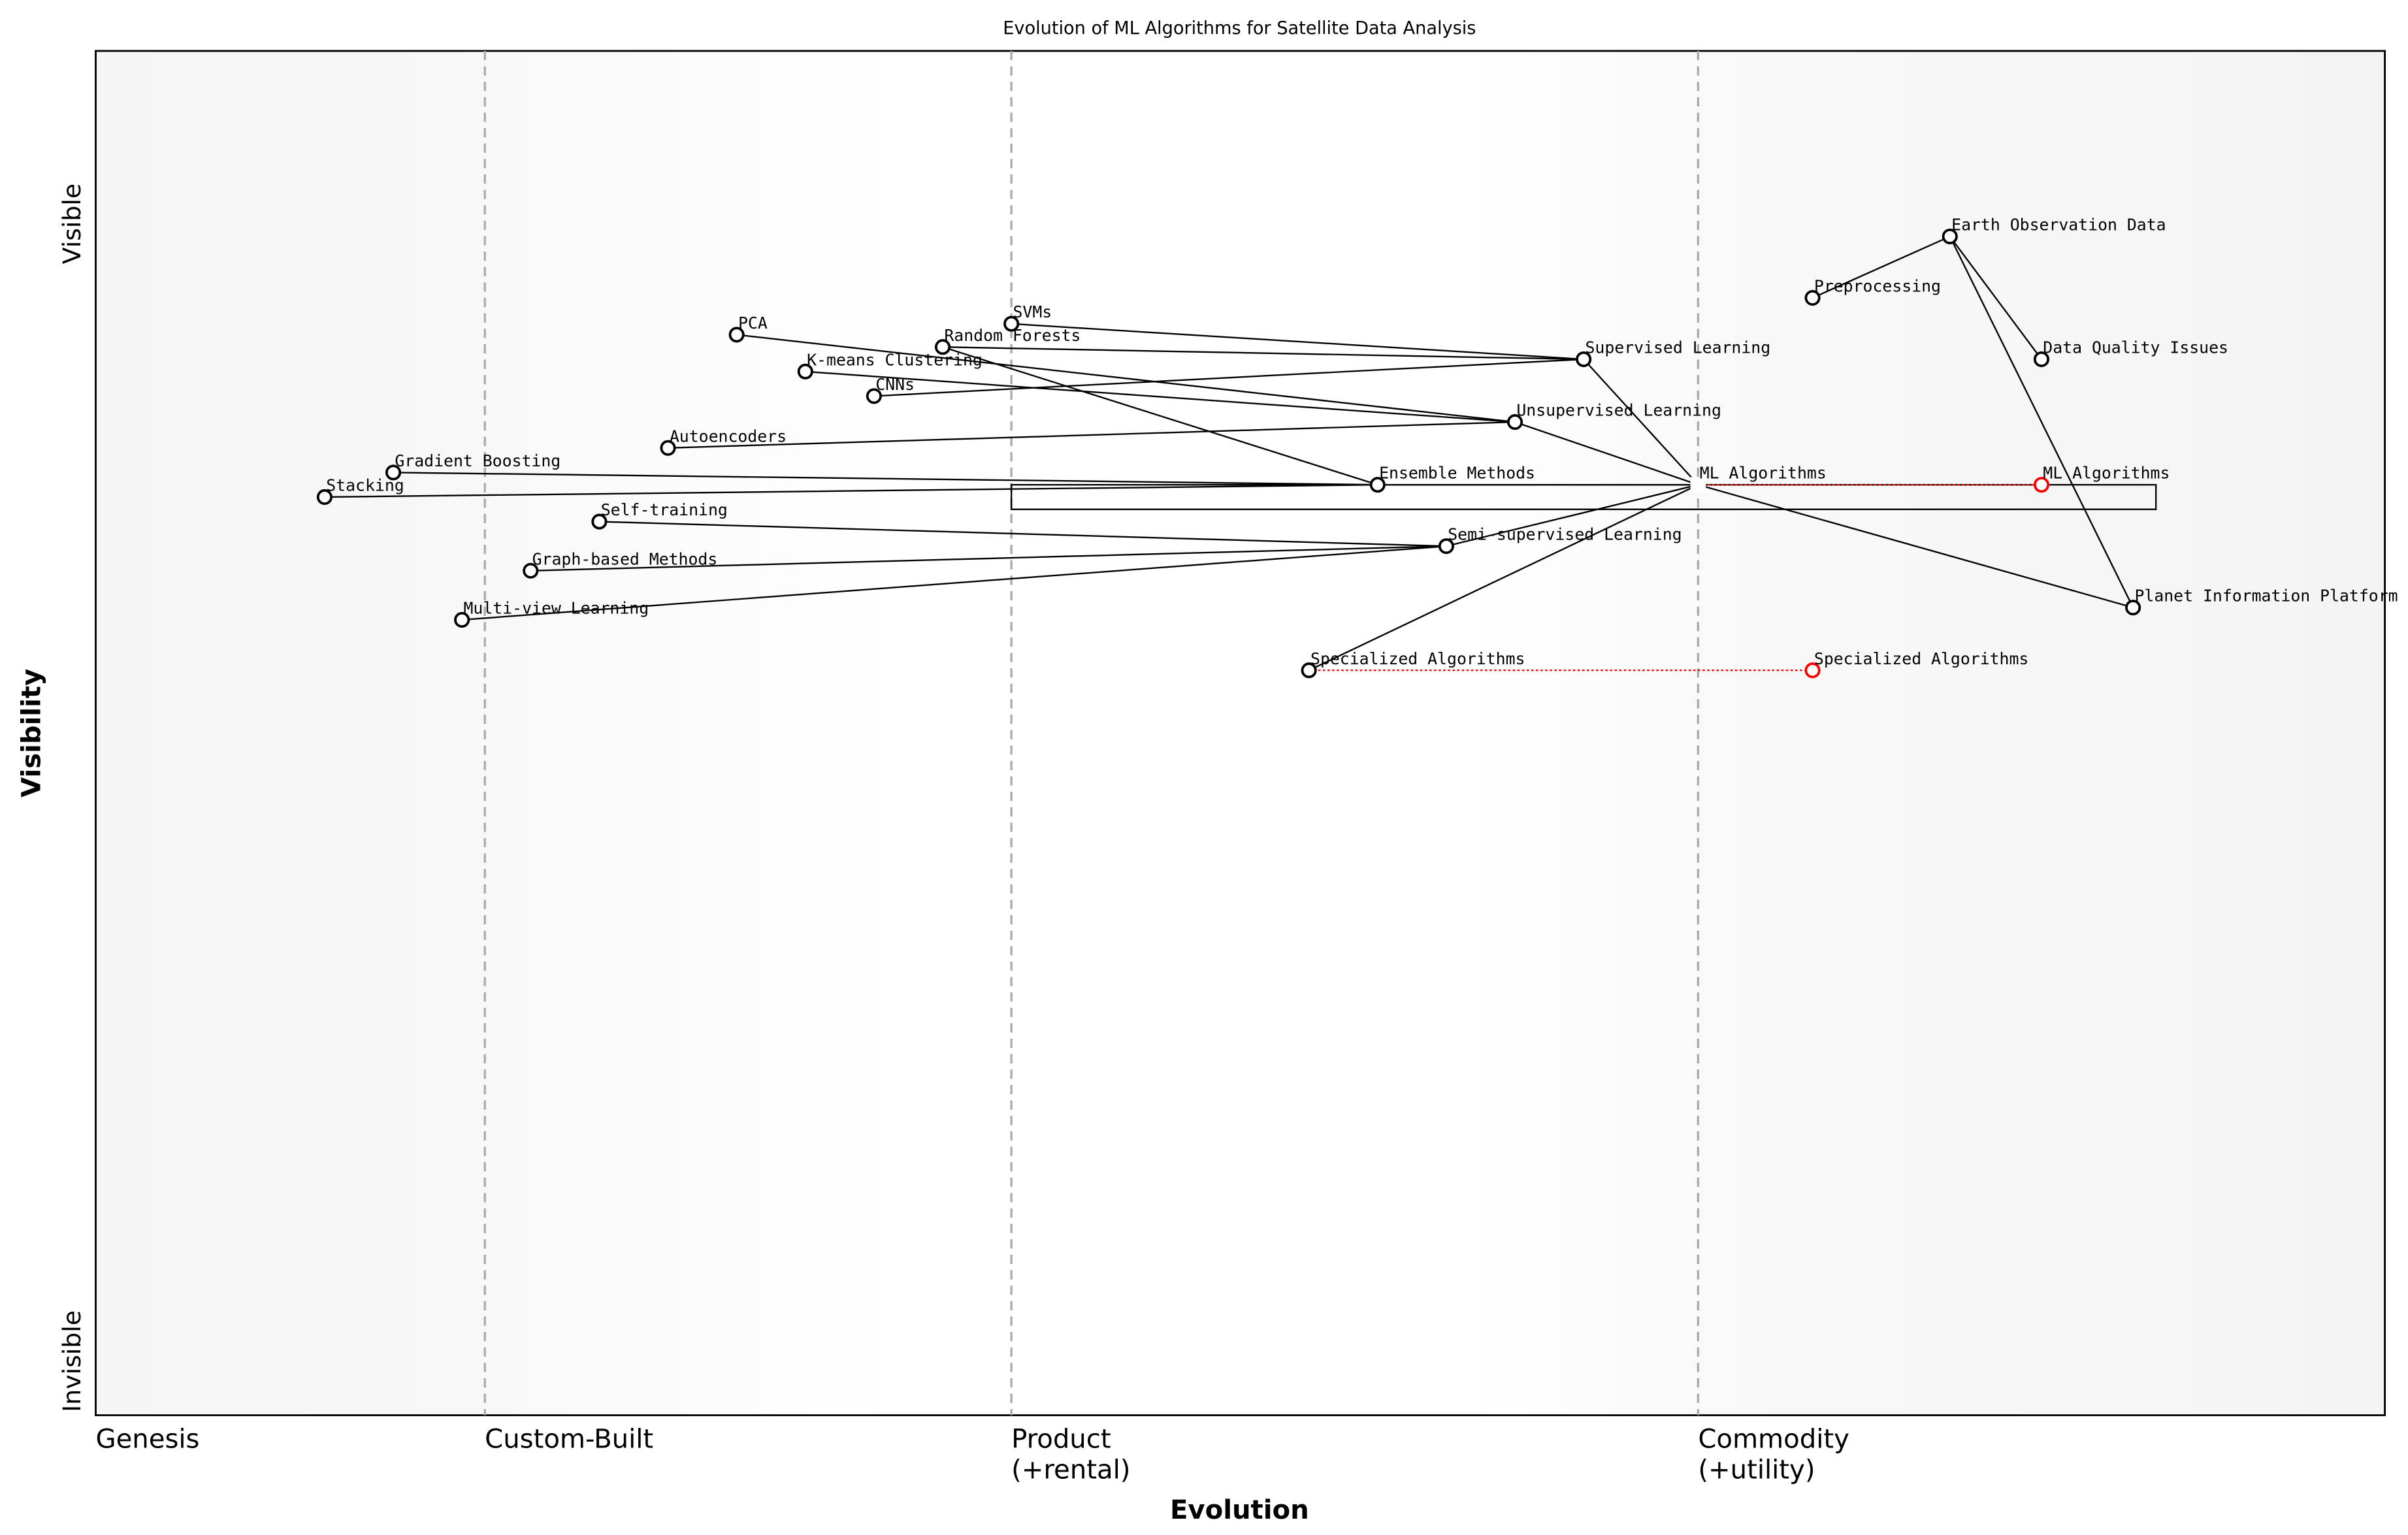  I want to click on stage-label: Commodity (+utility), so click(1773, 1454).